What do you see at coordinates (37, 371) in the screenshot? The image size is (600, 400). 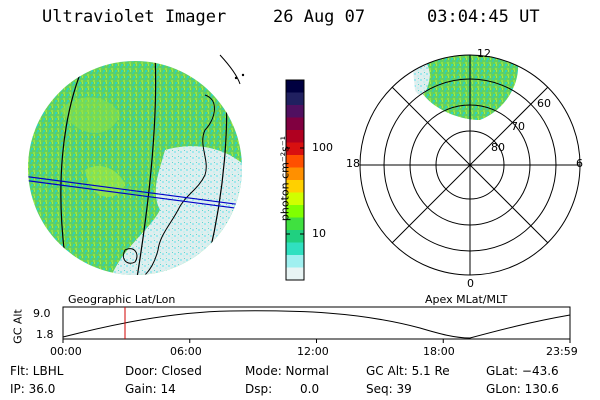 I see `info-flt: Flt: LBHL` at bounding box center [37, 371].